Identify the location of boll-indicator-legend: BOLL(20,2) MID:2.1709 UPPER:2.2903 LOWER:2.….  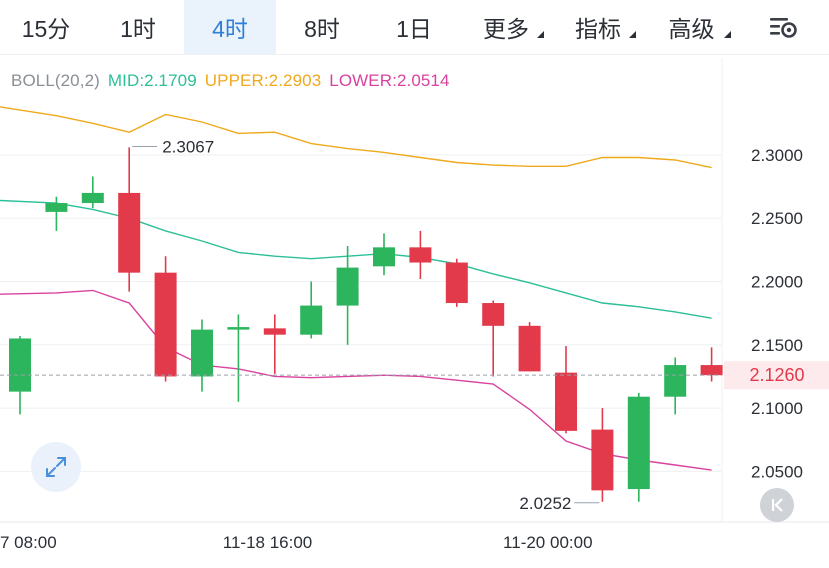
(234, 81).